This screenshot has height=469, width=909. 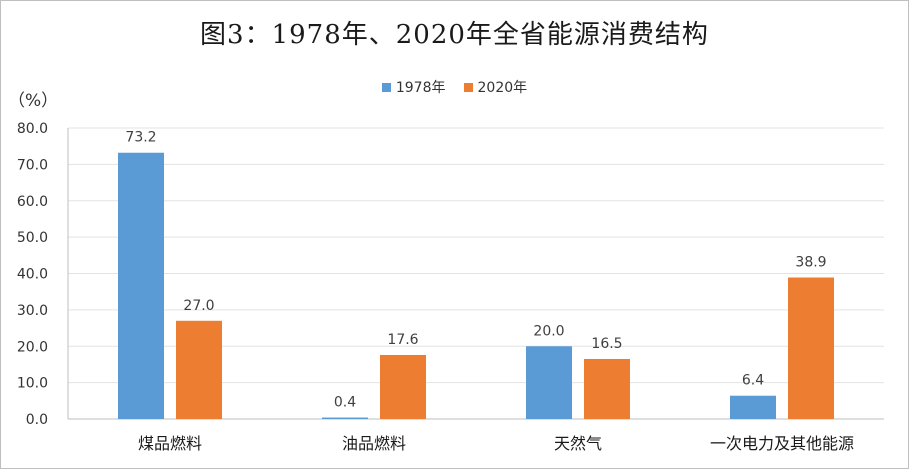 What do you see at coordinates (810, 263) in the screenshot?
I see `data-label: 38.9` at bounding box center [810, 263].